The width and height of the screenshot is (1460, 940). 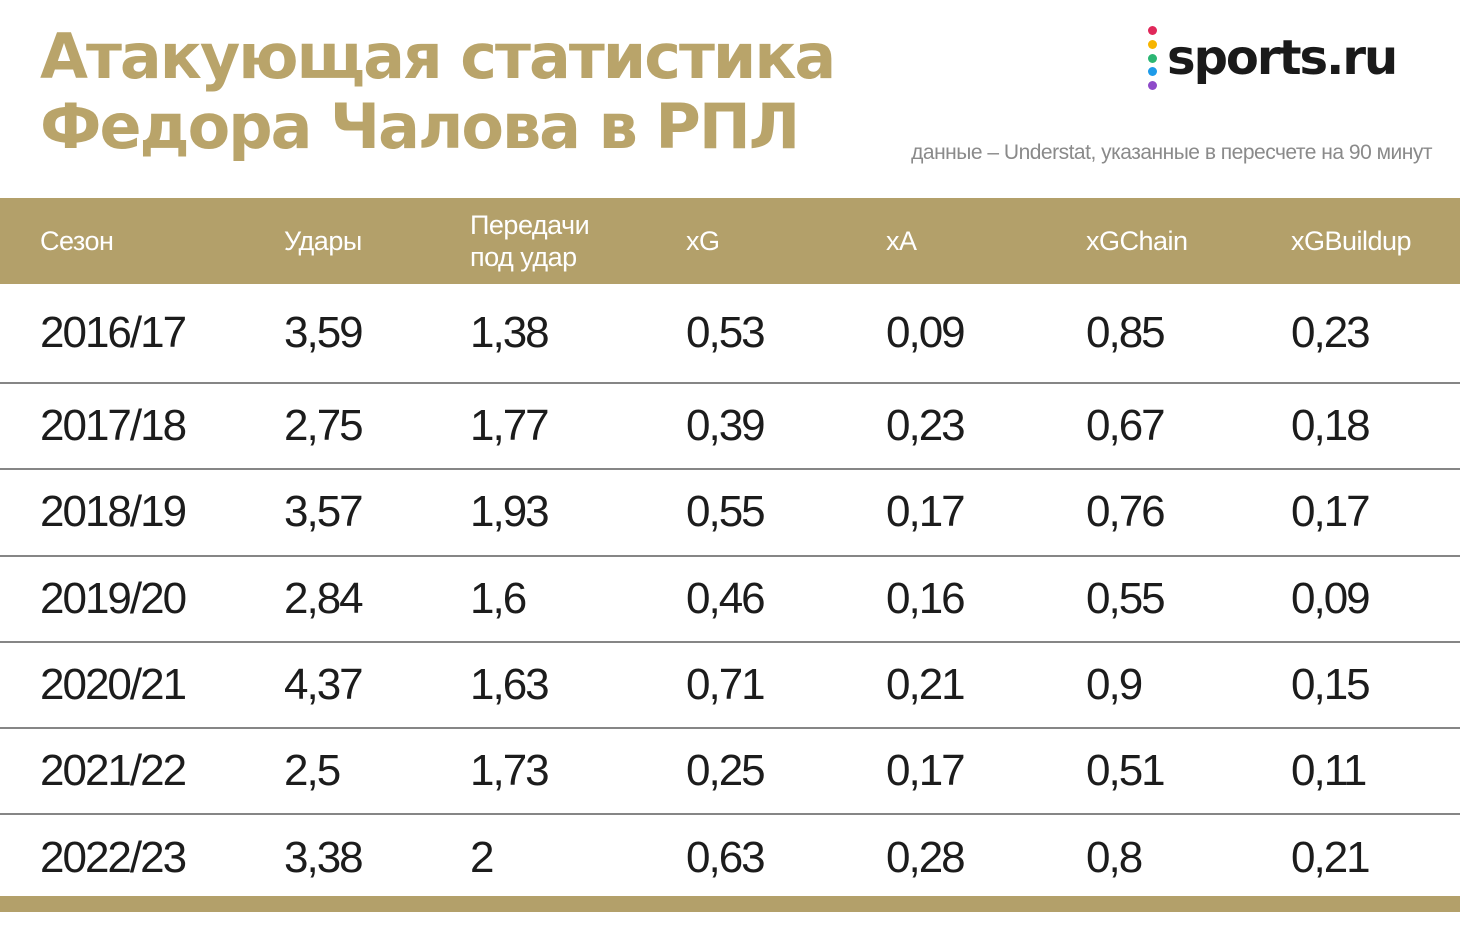 What do you see at coordinates (1282, 58) in the screenshot?
I see `logo-text: sports.ru` at bounding box center [1282, 58].